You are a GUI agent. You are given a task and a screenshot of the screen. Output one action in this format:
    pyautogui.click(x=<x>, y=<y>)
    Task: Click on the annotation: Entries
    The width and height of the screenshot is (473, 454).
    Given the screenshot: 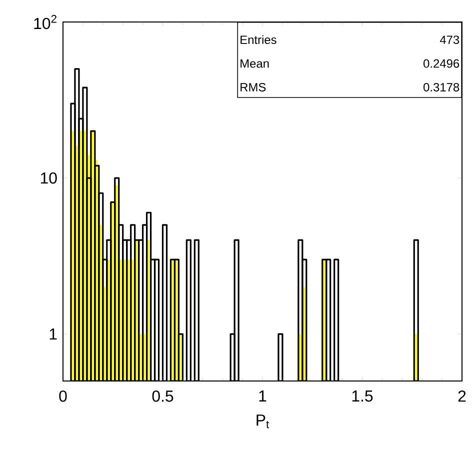 What is the action you would take?
    pyautogui.click(x=258, y=39)
    